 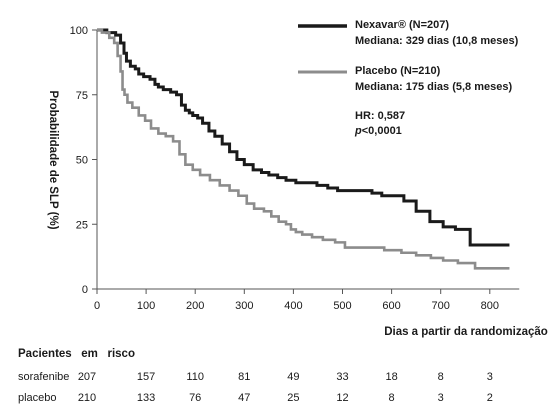 I want to click on y-tick-label: 25, so click(x=82, y=225).